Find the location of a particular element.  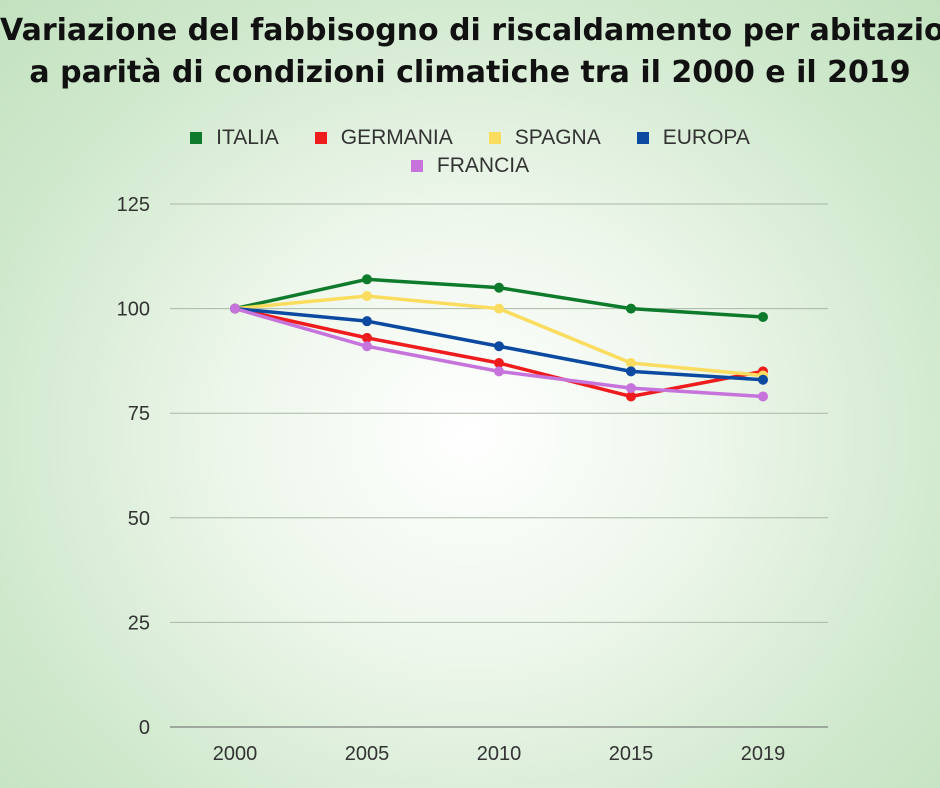

x-tick-label-2000: 2000 is located at coordinates (235, 754).